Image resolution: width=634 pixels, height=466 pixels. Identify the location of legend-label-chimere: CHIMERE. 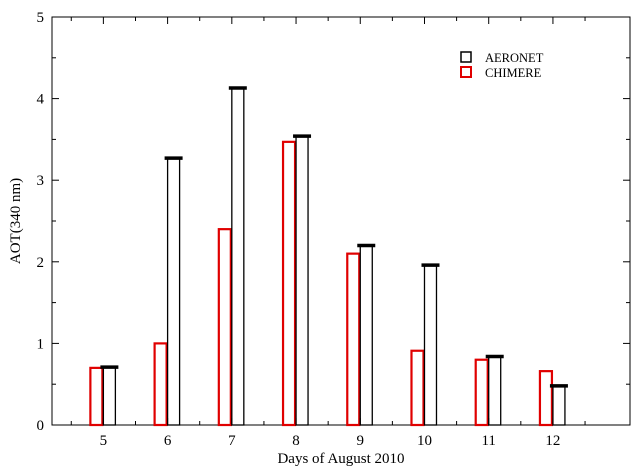
(513, 73).